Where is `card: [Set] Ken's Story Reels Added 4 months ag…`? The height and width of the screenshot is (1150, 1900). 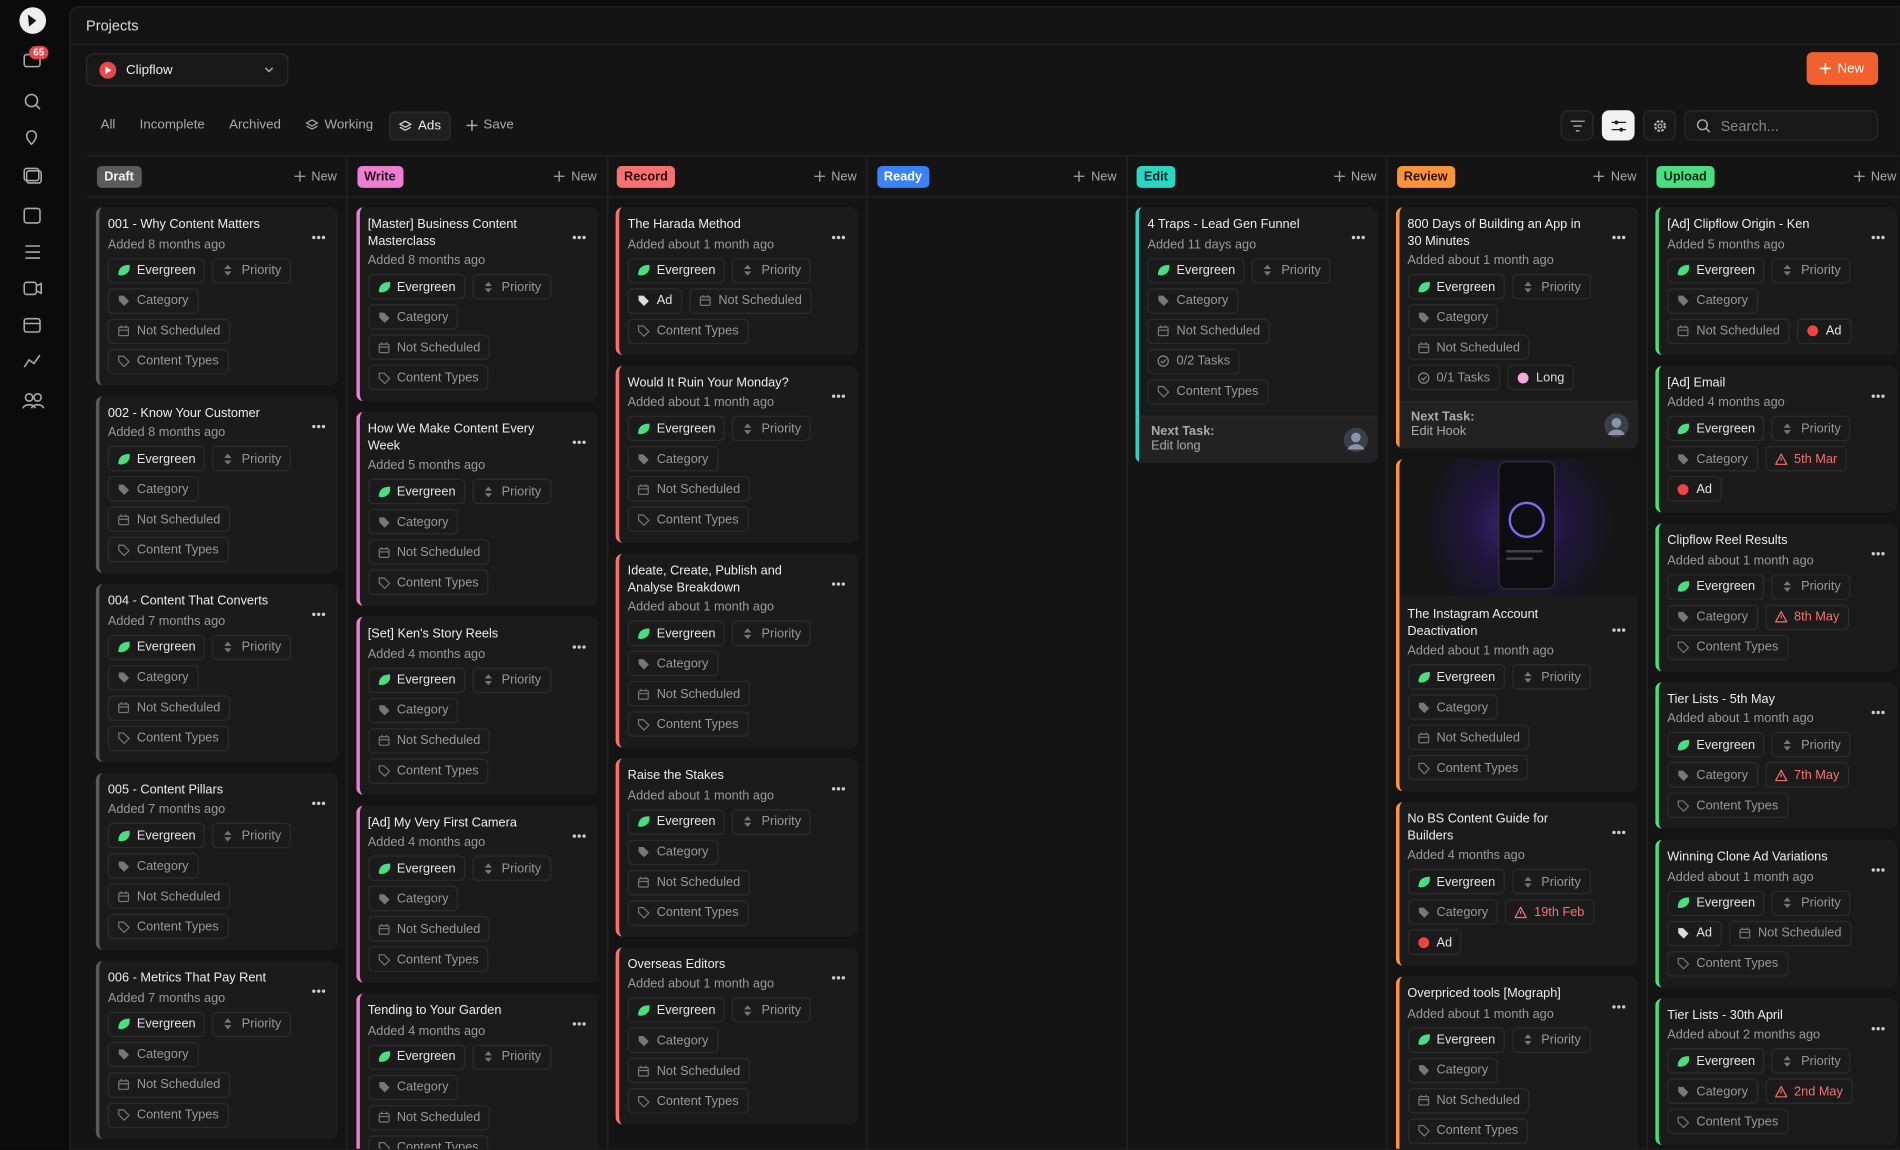 card: [Set] Ken's Story Reels Added 4 months ag… is located at coordinates (476, 705).